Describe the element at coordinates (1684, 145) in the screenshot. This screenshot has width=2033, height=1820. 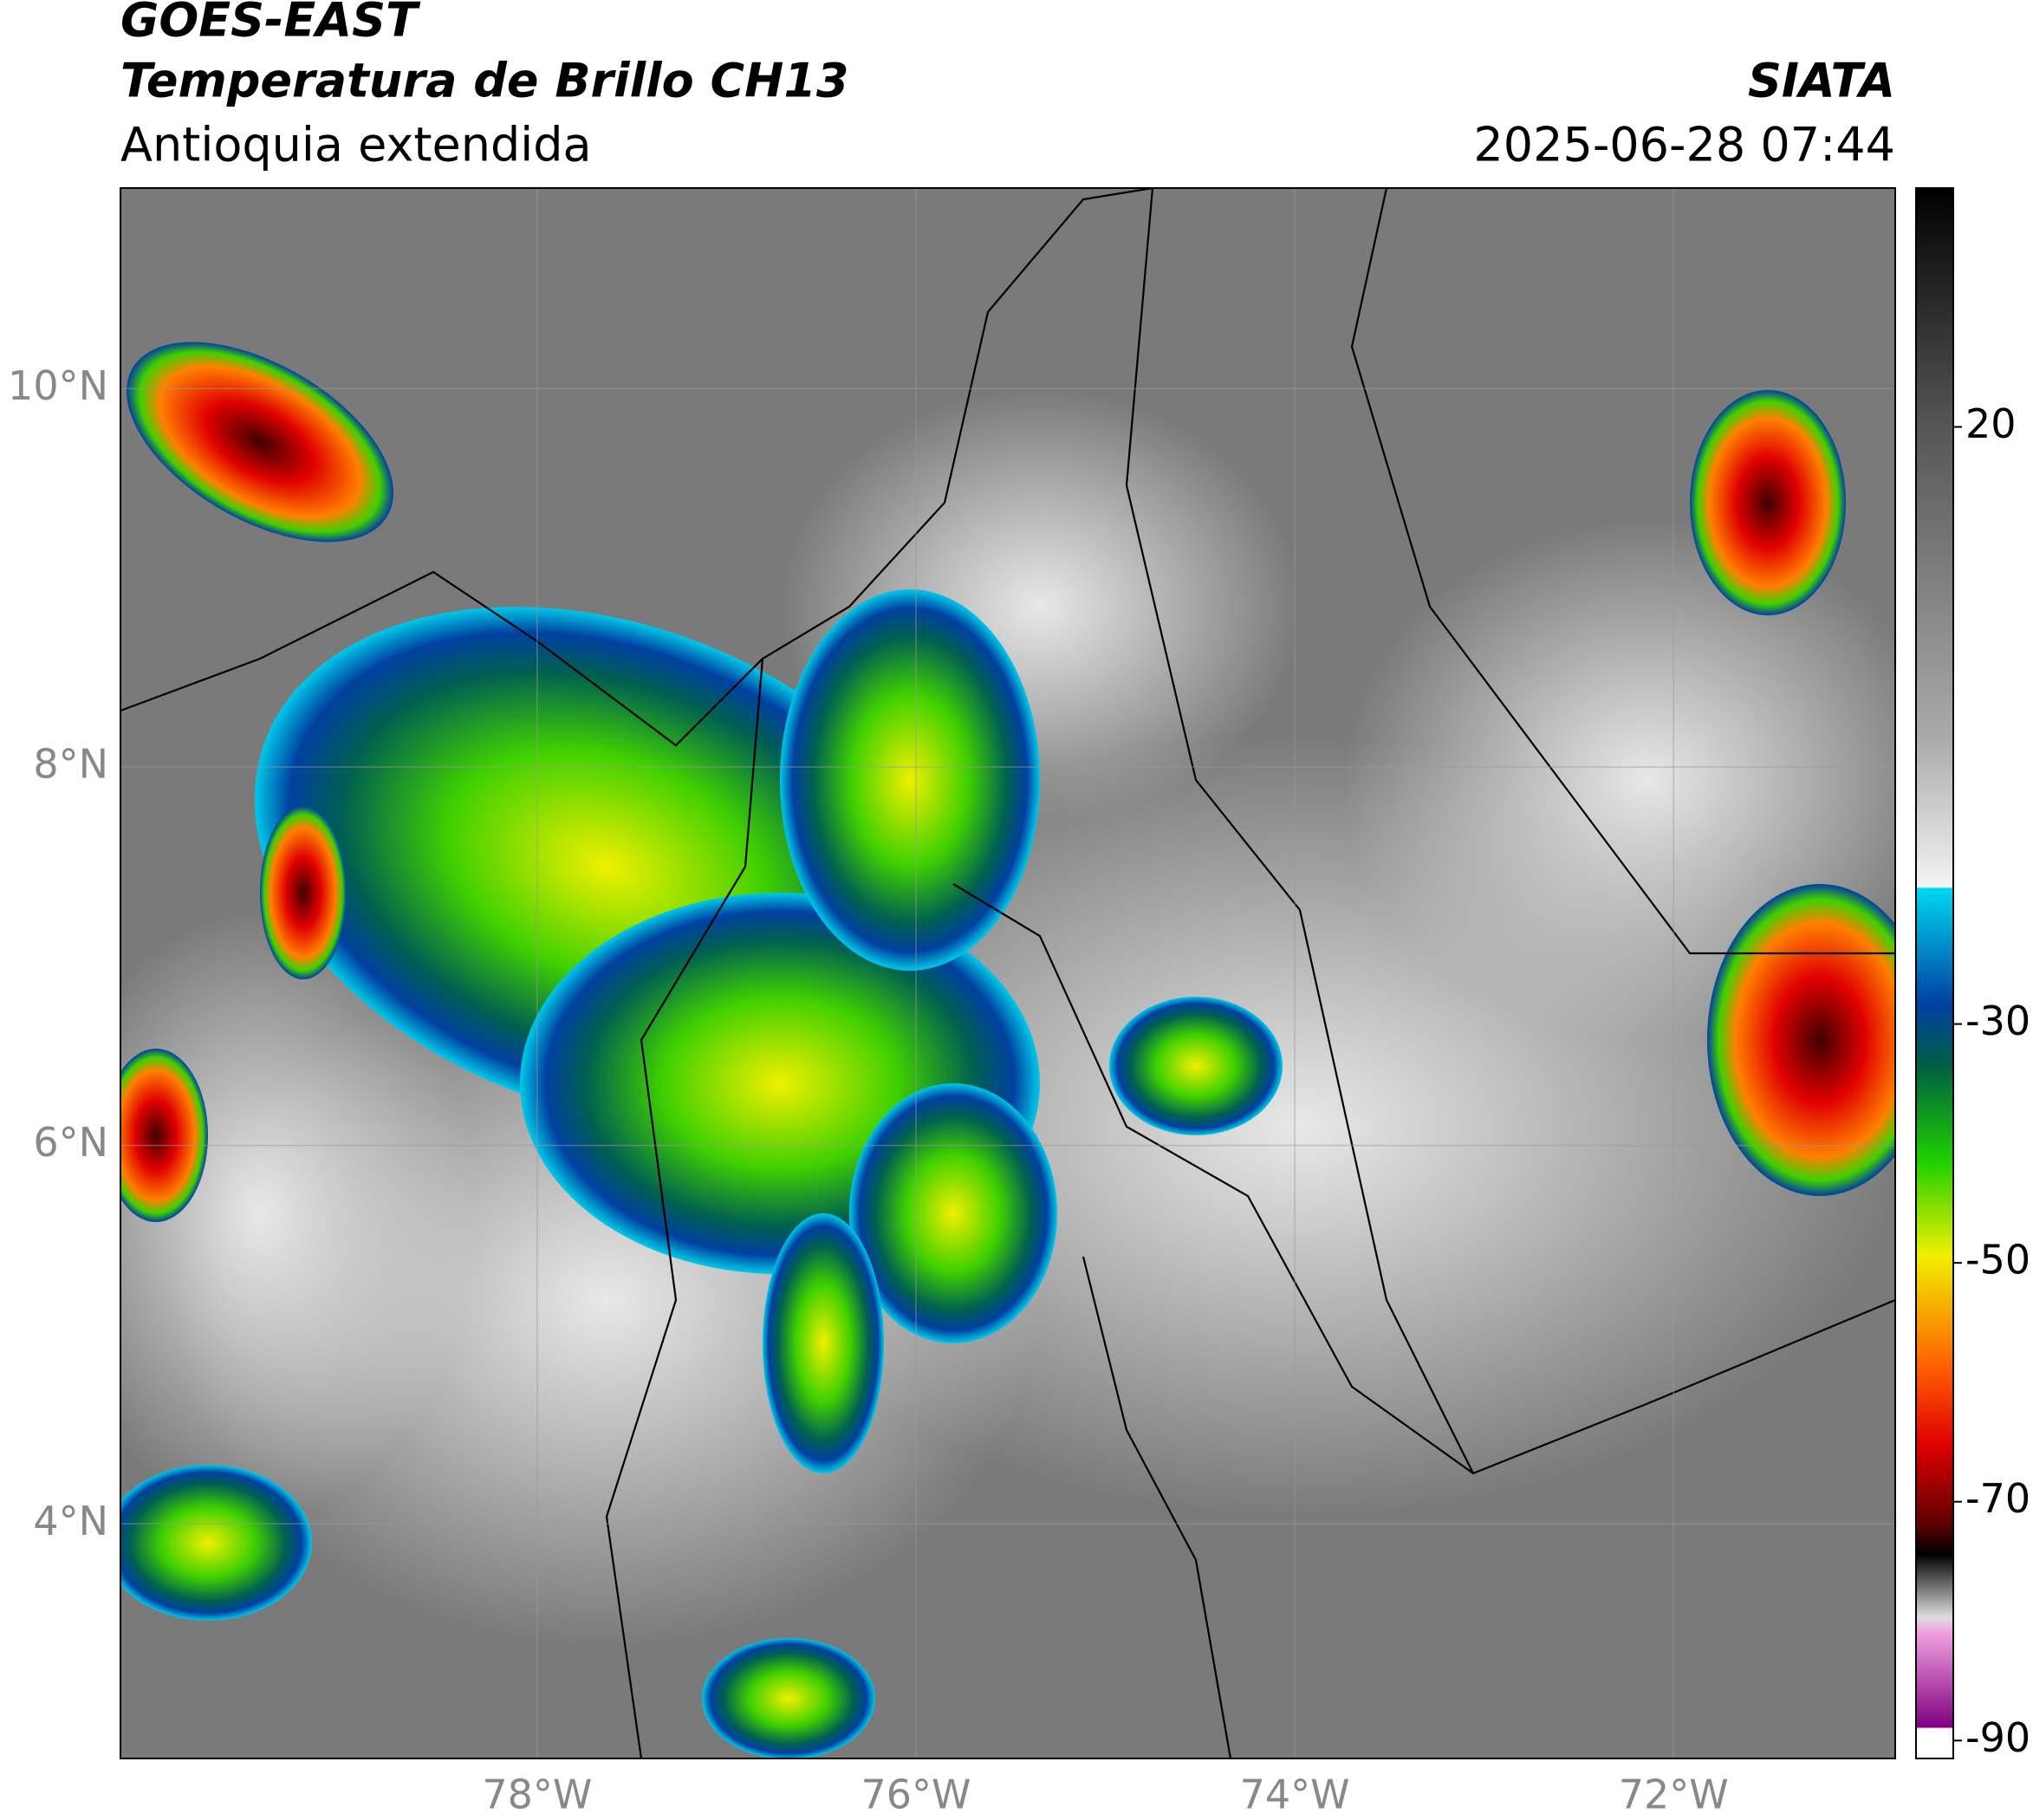
I see `datetime: 2025-06-28 07:44` at that location.